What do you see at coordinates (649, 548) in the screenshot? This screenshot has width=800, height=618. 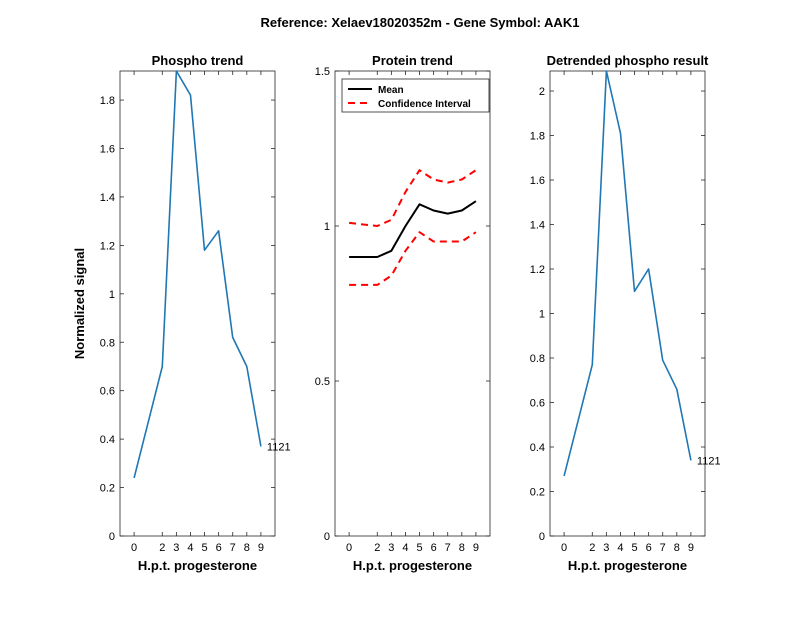 I see `detrended-phospho-xtick-label: 6` at bounding box center [649, 548].